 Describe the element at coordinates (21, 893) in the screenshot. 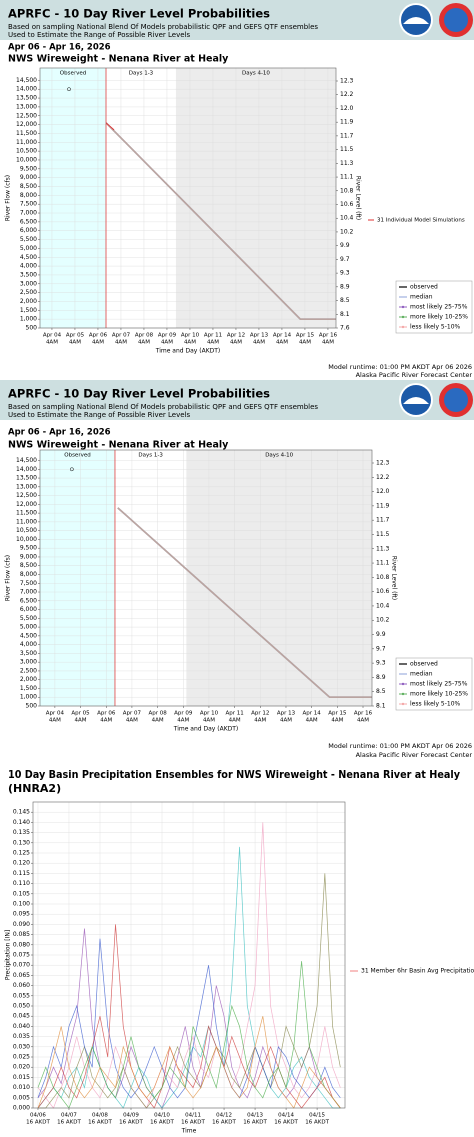

I see `y-tick-label: 0.105` at that location.